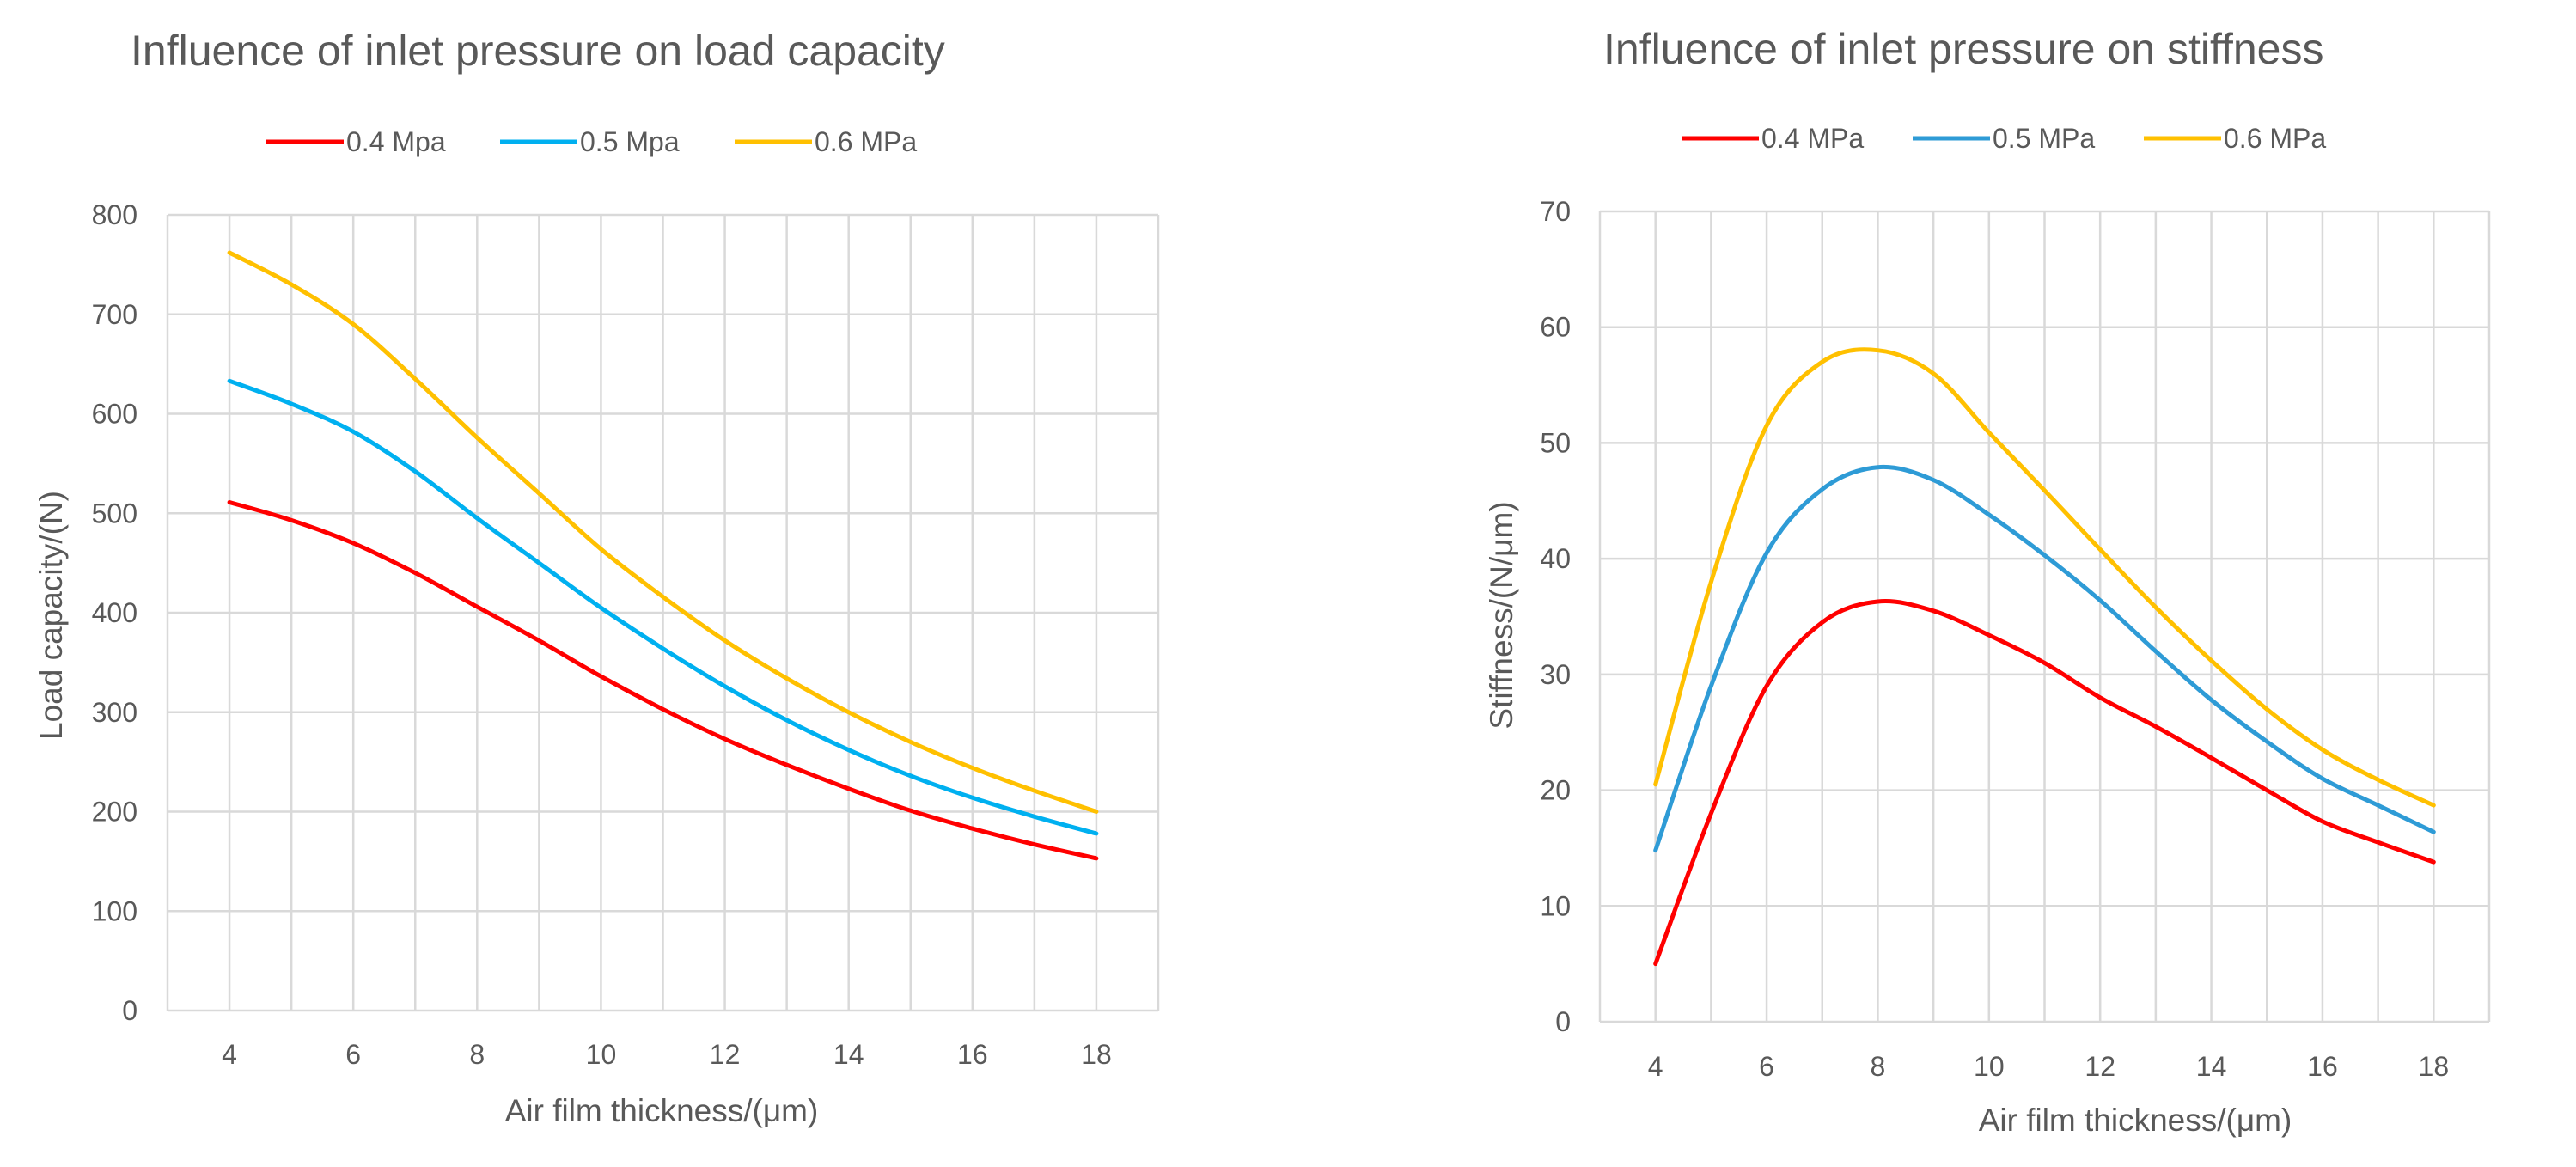  Describe the element at coordinates (114, 513) in the screenshot. I see `y-tick-label: 500` at that location.